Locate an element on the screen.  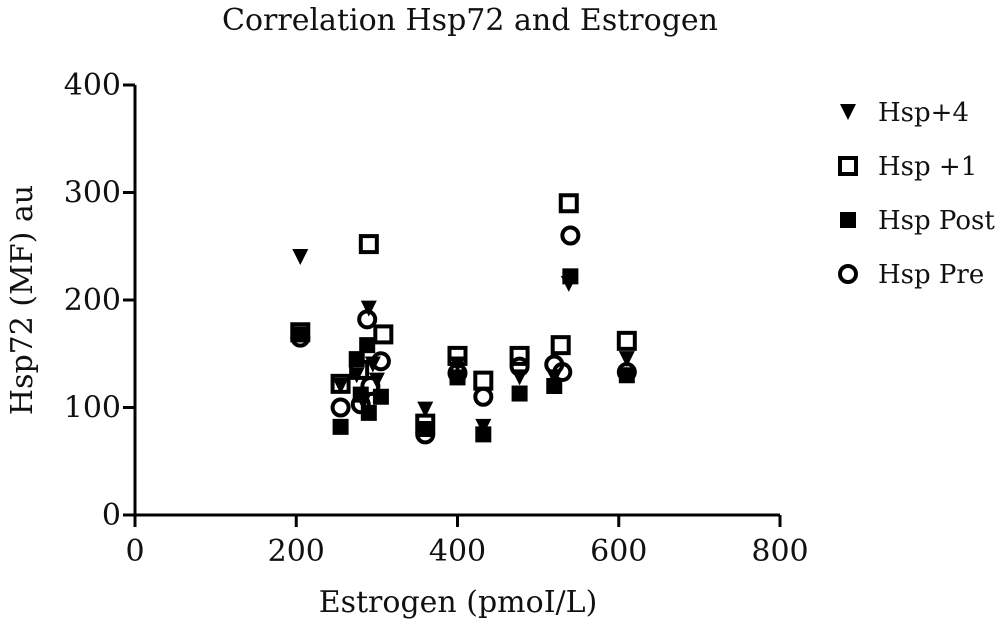
x-ticks: 0 200 400 600 800 is located at coordinates (467, 542).